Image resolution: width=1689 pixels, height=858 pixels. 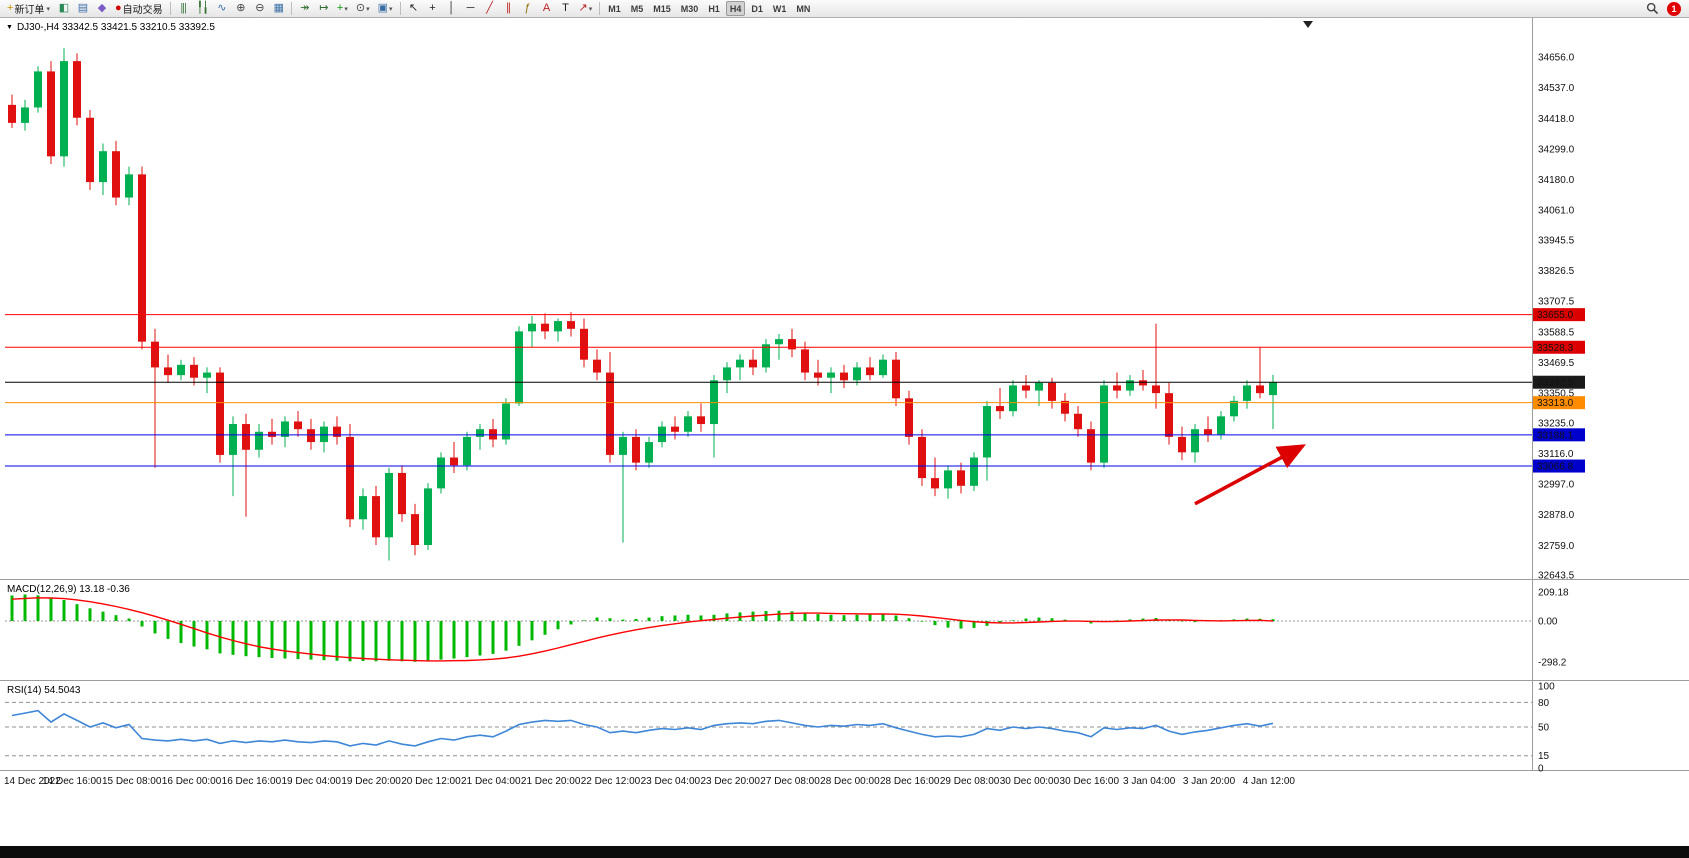 What do you see at coordinates (491, 781) in the screenshot?
I see `svg-text: 21 Dec 04:00` at bounding box center [491, 781].